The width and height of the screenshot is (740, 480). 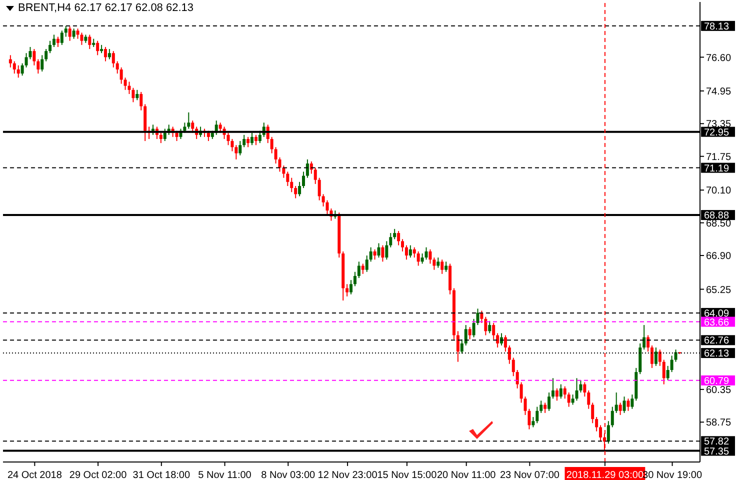 What do you see at coordinates (719, 92) in the screenshot?
I see `y-tick-label: 74.95` at bounding box center [719, 92].